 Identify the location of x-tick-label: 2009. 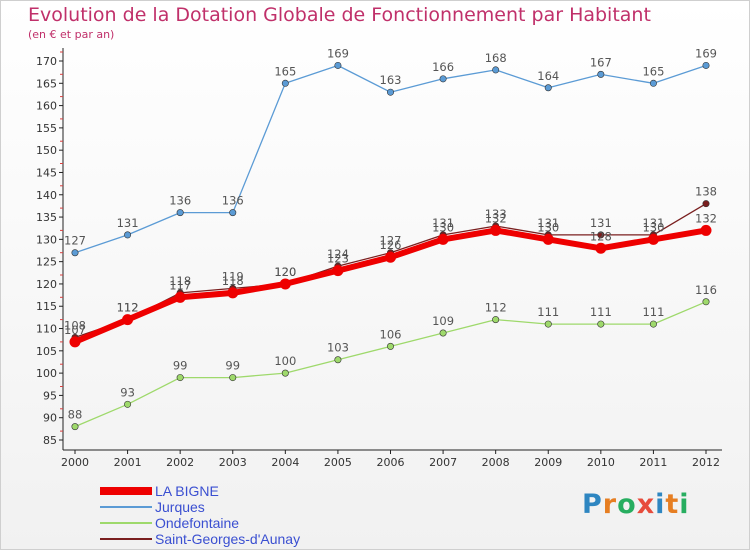
(548, 462).